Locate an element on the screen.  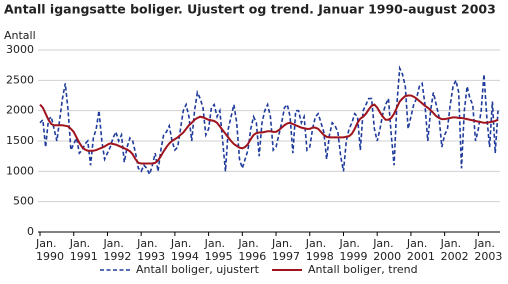
x-tick-label: Jan. 1991 is located at coordinates (83, 250).